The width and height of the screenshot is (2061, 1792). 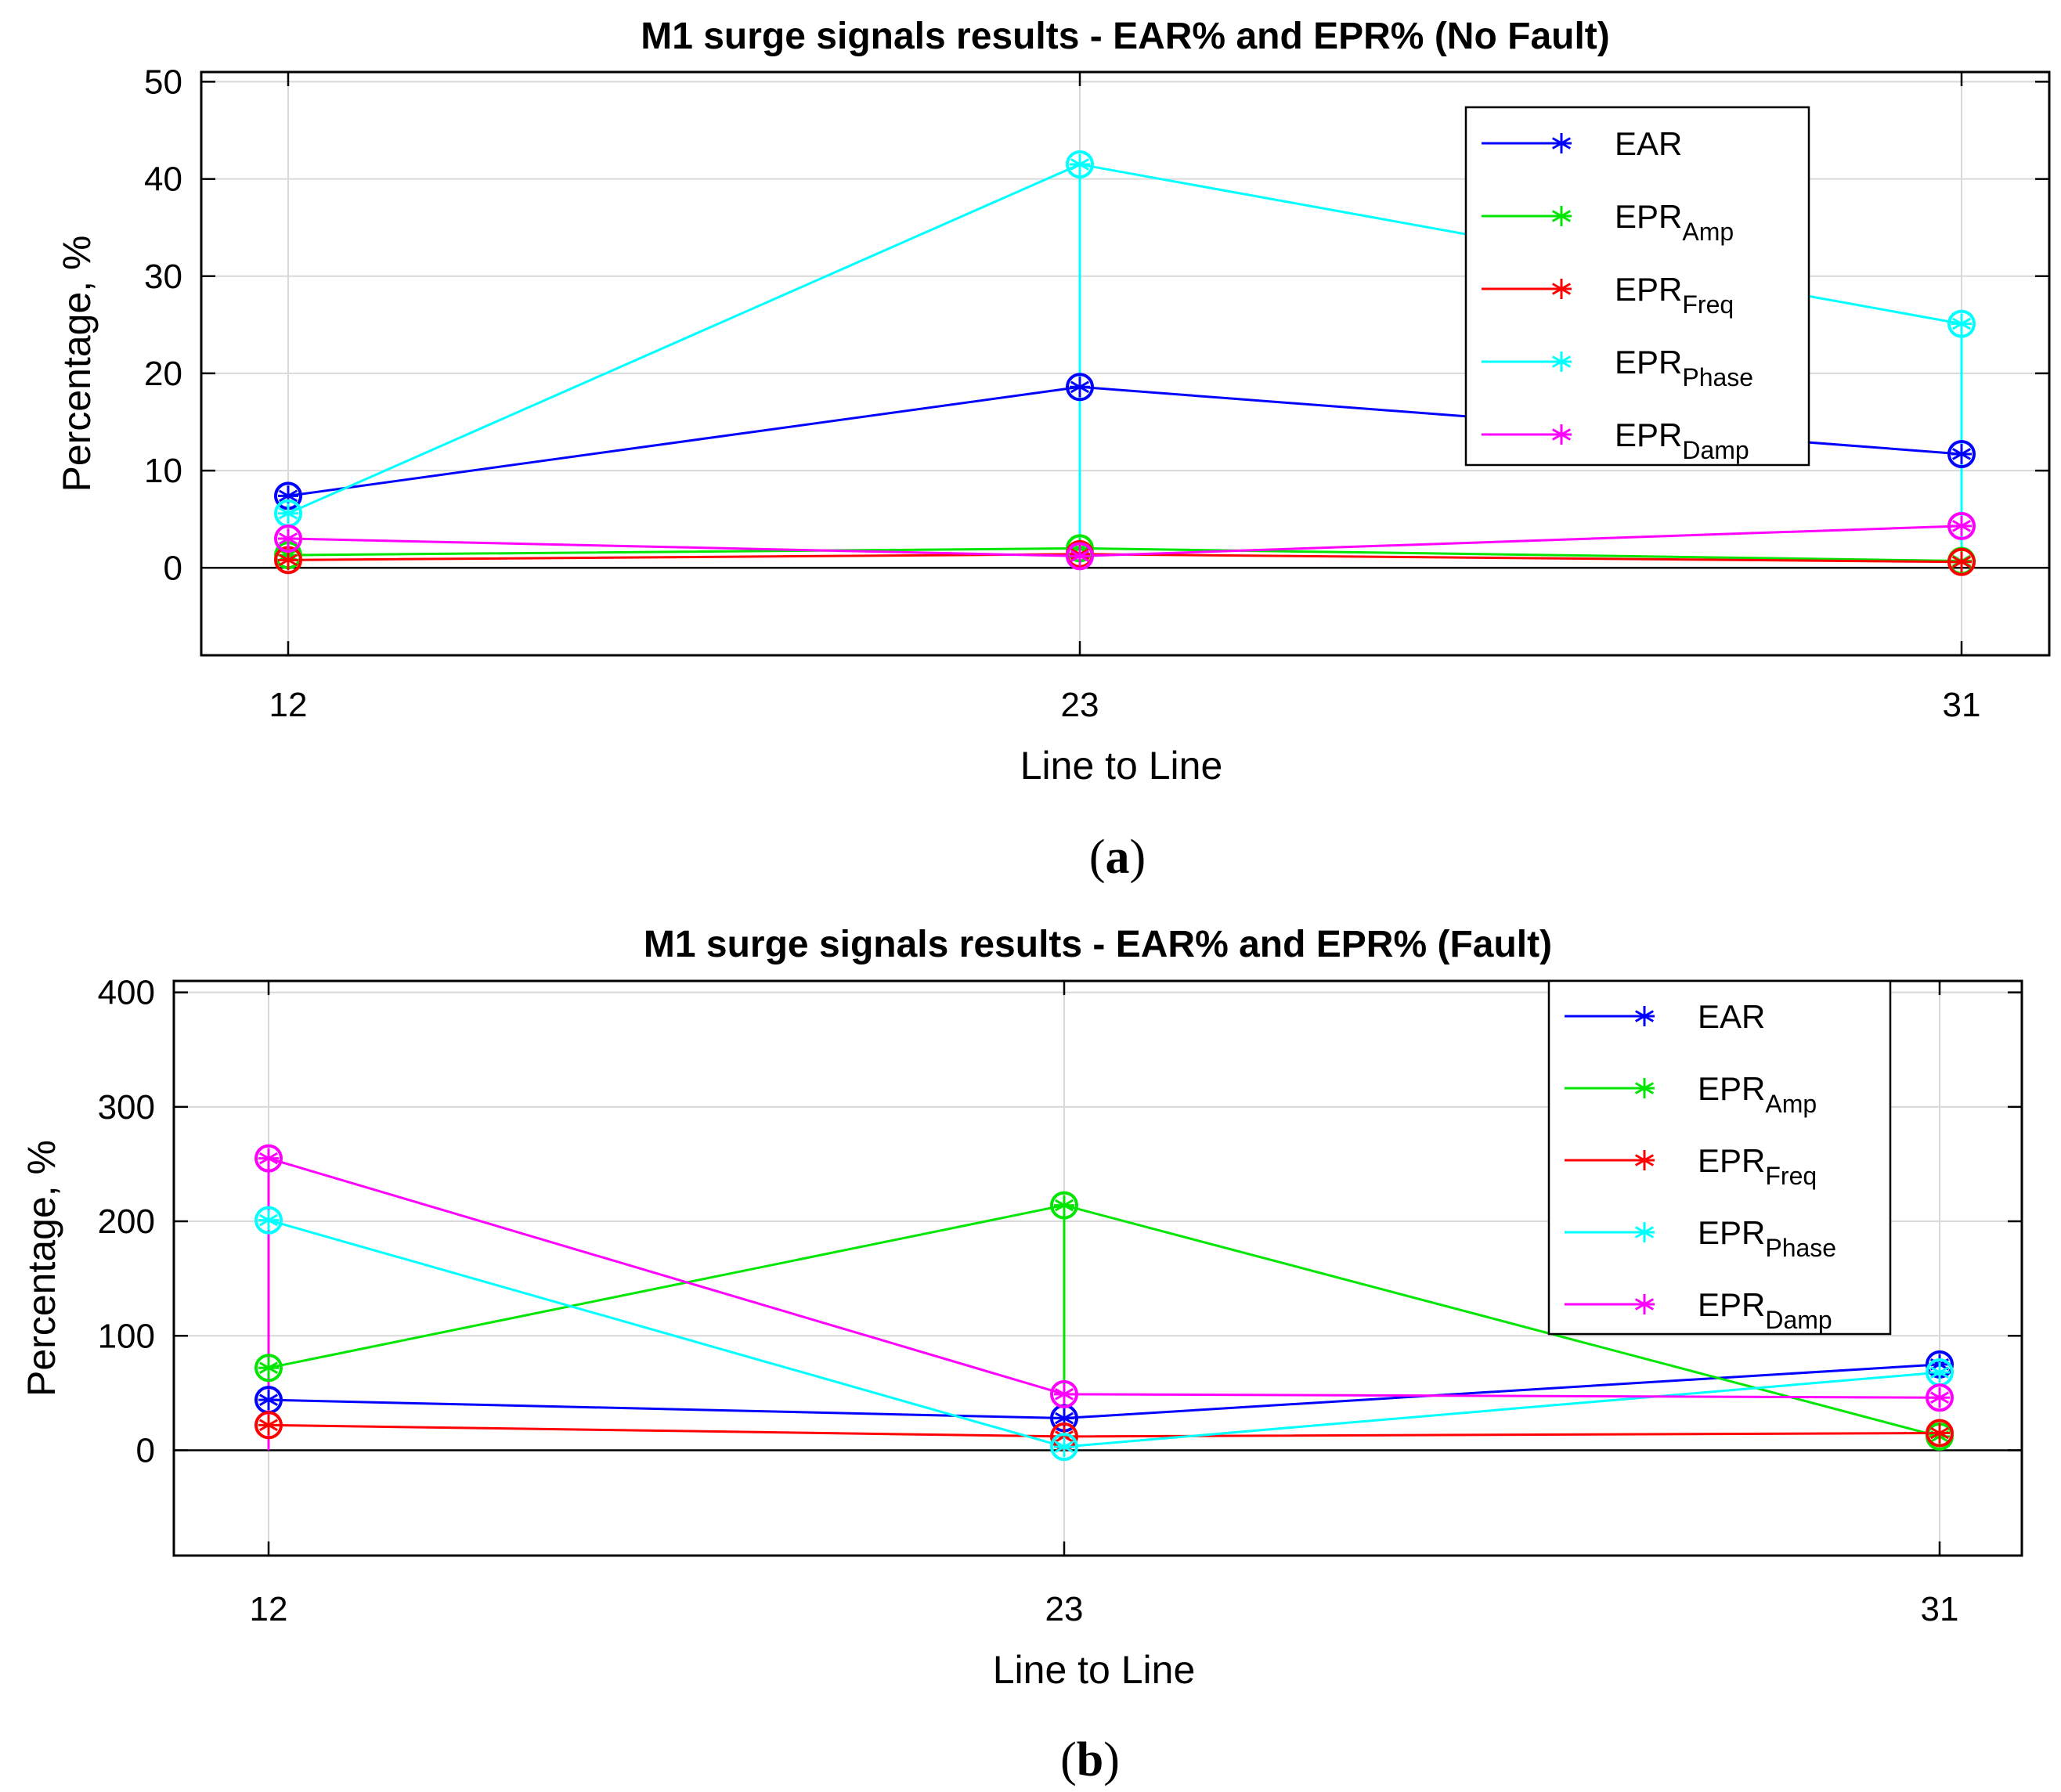 I want to click on y-tick-label: 100, so click(x=127, y=1336).